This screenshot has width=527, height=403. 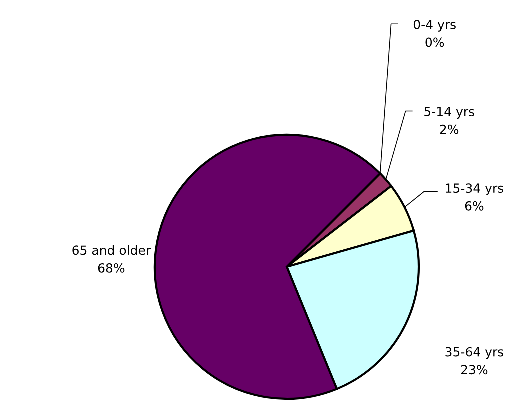 What do you see at coordinates (111, 268) in the screenshot?
I see `data-label: 68%` at bounding box center [111, 268].